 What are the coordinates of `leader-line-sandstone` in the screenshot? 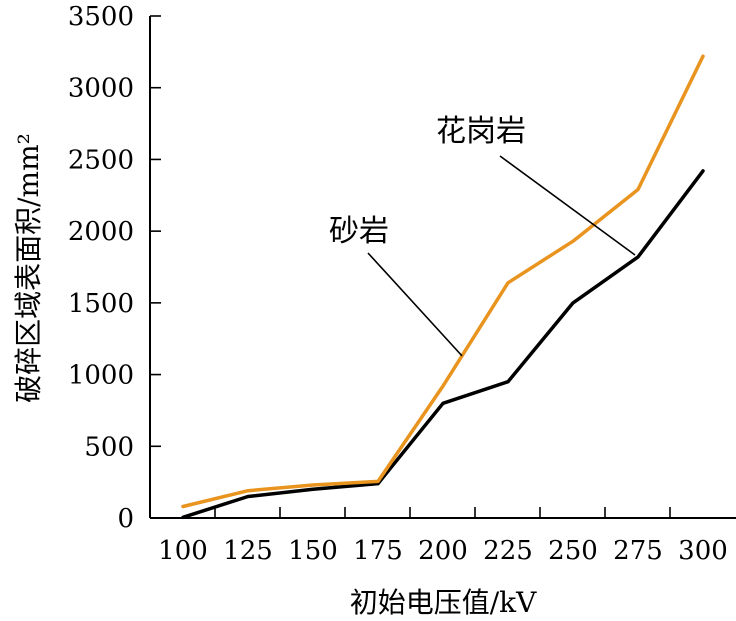 It's located at (415, 304).